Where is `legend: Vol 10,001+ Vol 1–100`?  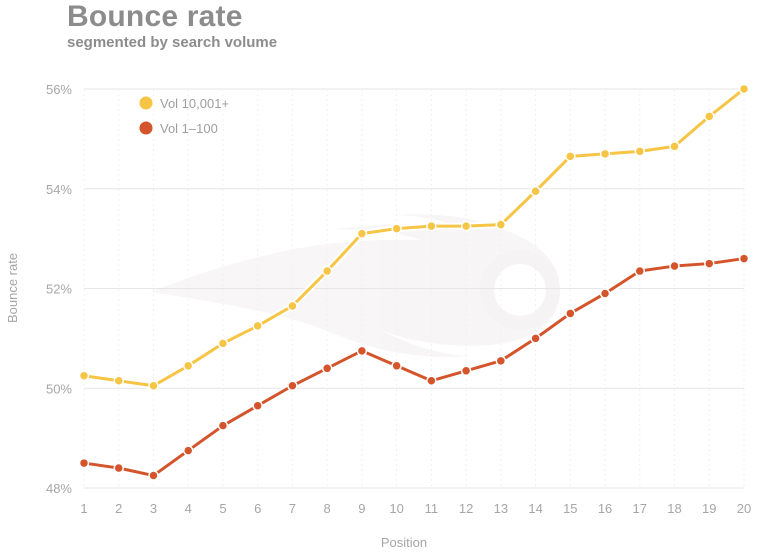 legend: Vol 10,001+ Vol 1–100 is located at coordinates (184, 116).